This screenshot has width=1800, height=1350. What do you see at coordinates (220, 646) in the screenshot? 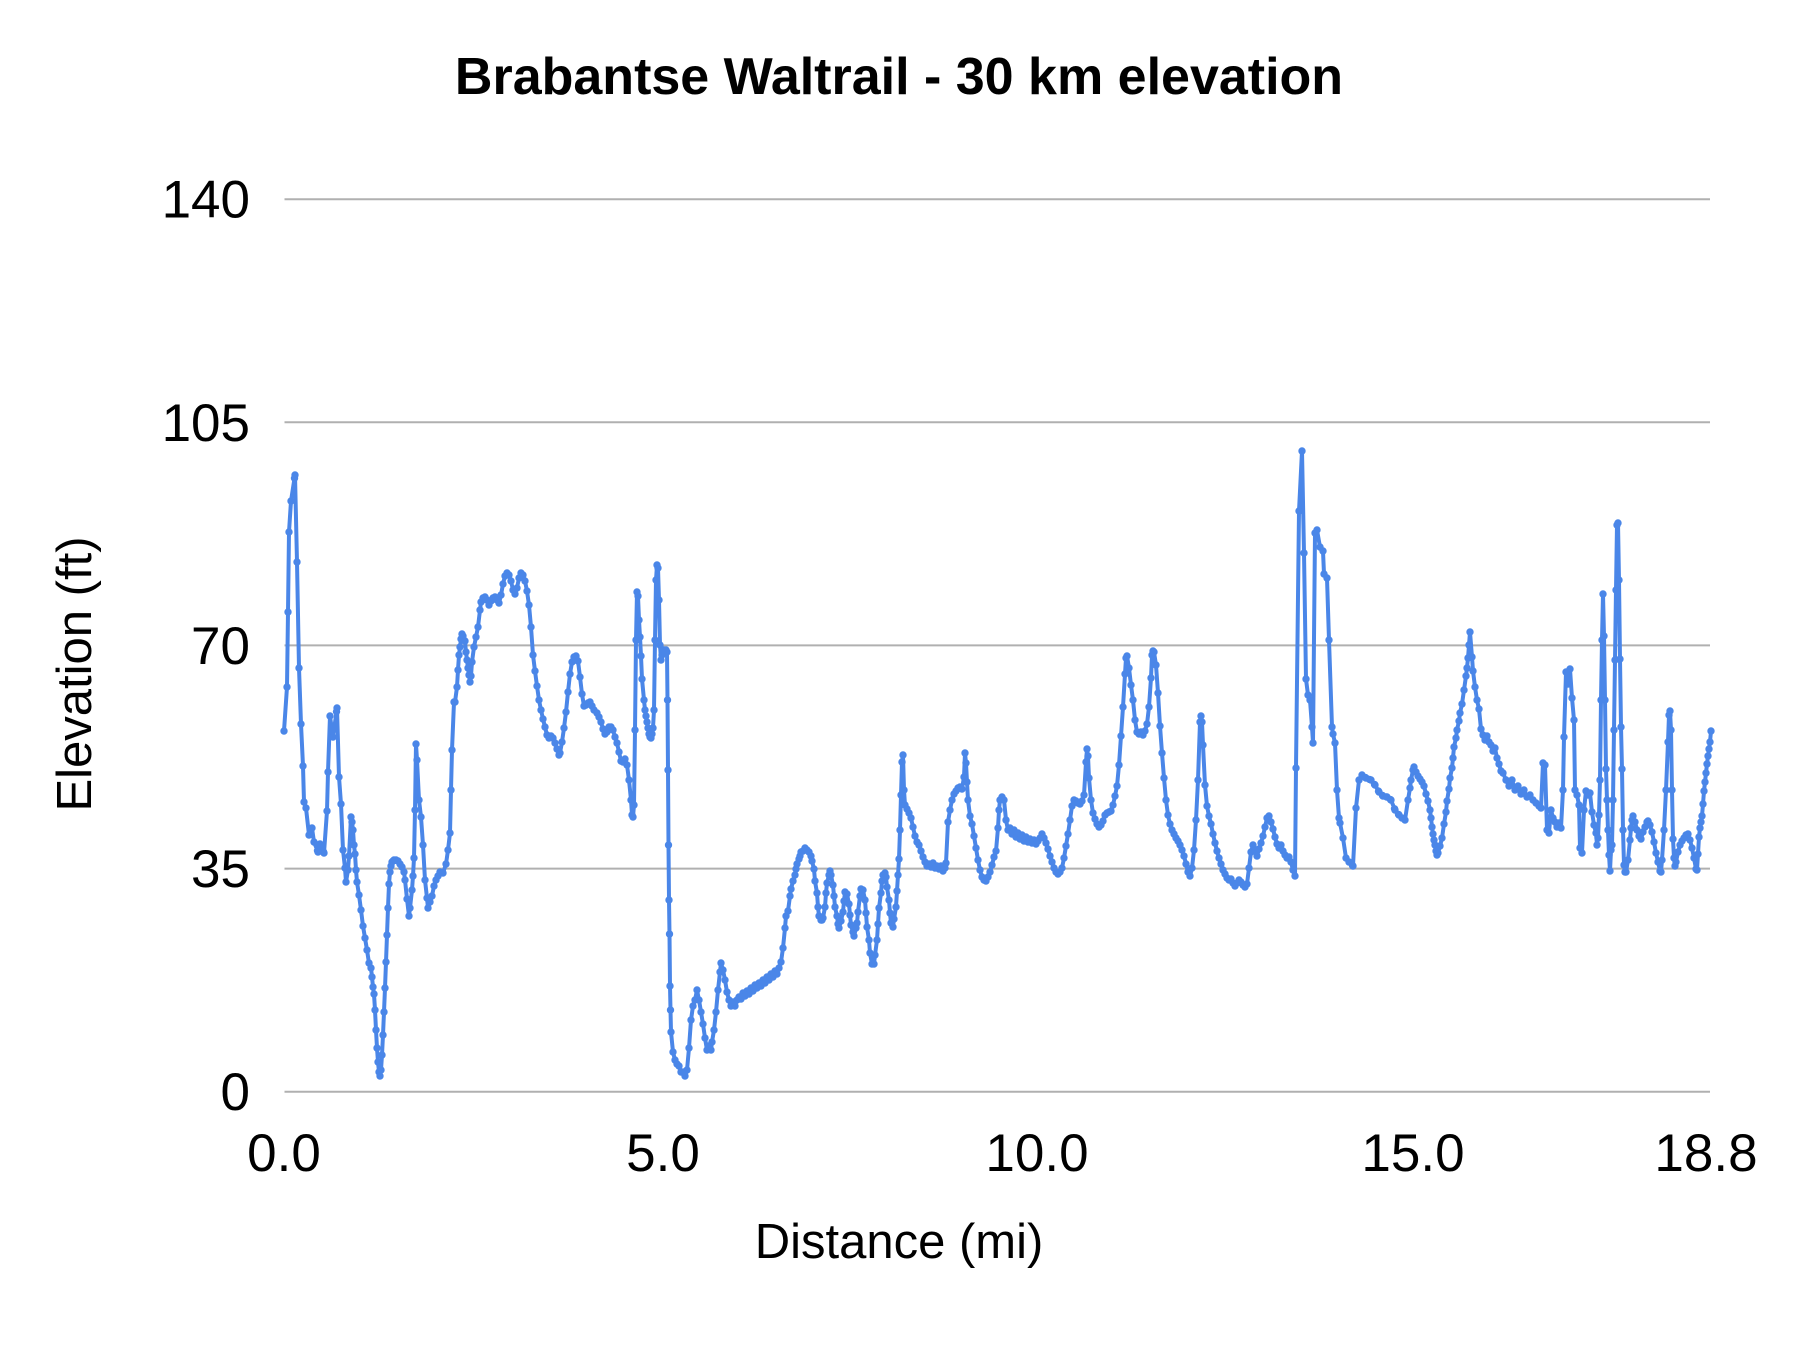
I see `svg-text: 70` at bounding box center [220, 646].